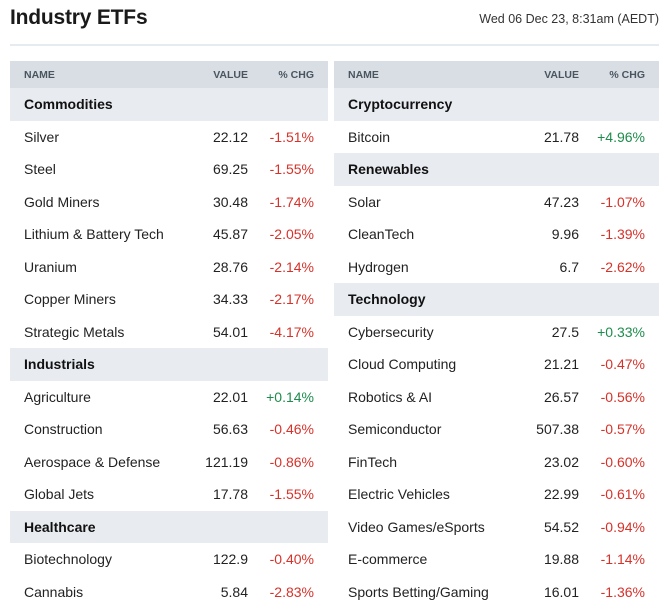 Image resolution: width=669 pixels, height=615 pixels. What do you see at coordinates (59, 494) in the screenshot?
I see `etf-name: Global Jets` at bounding box center [59, 494].